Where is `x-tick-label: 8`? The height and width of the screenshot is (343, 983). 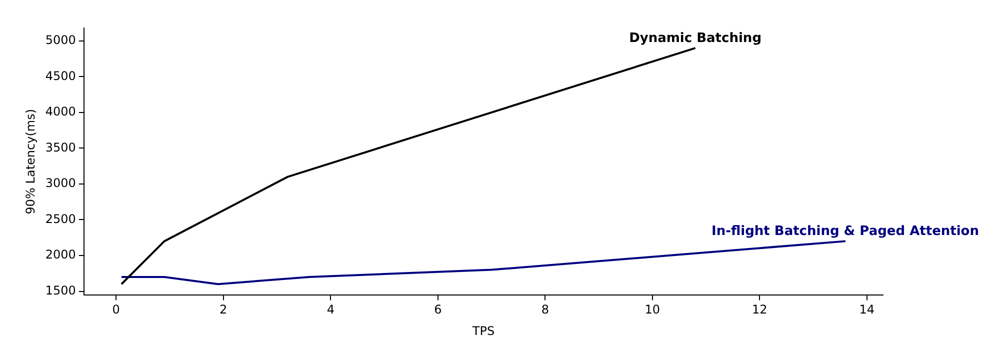
x-tick-label: 8 is located at coordinates (545, 309).